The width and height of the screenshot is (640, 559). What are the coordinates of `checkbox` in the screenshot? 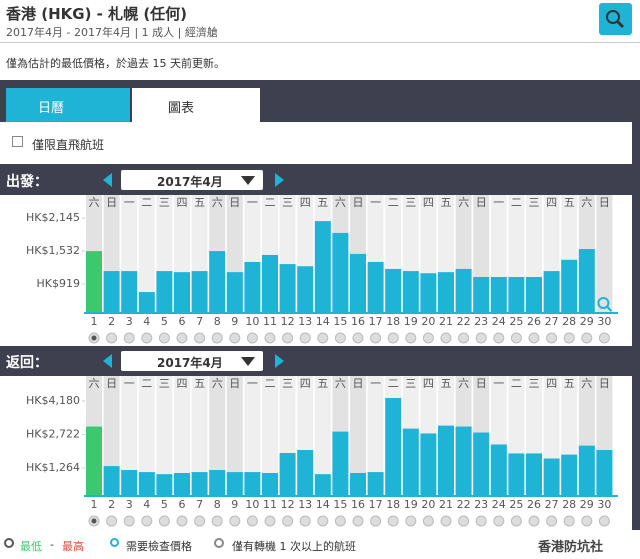 It's located at (17, 141).